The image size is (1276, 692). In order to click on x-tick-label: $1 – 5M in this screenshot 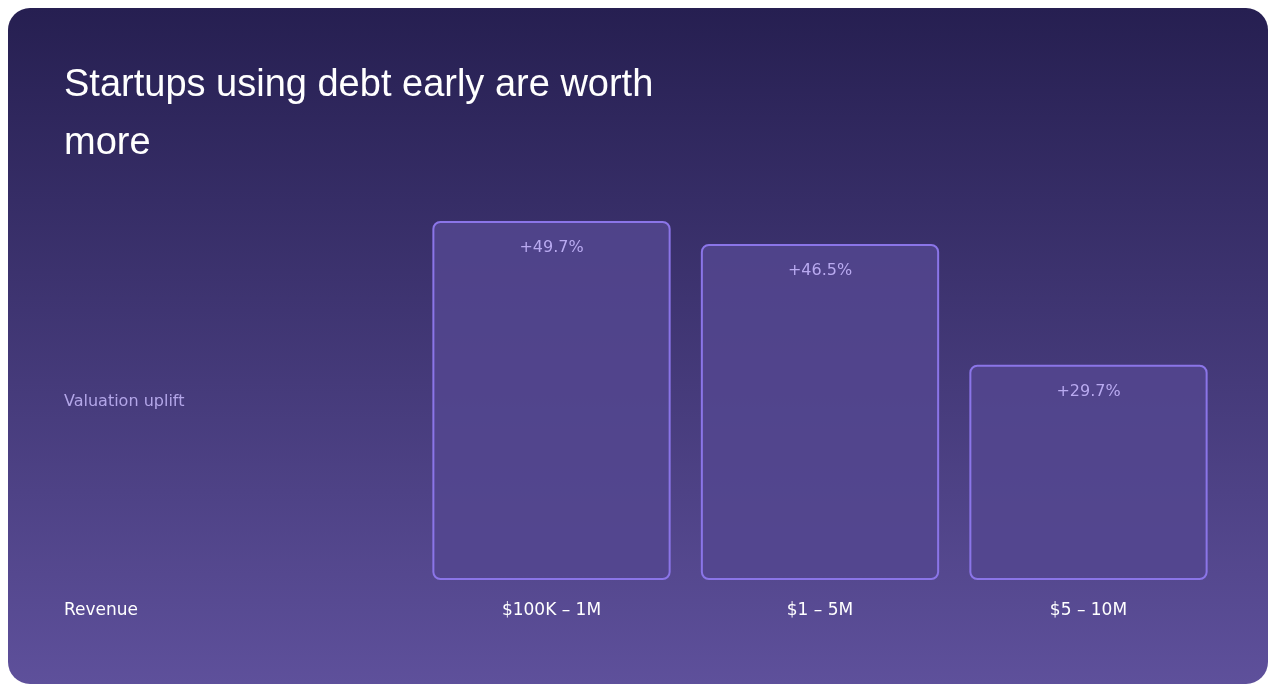, I will do `click(820, 609)`.